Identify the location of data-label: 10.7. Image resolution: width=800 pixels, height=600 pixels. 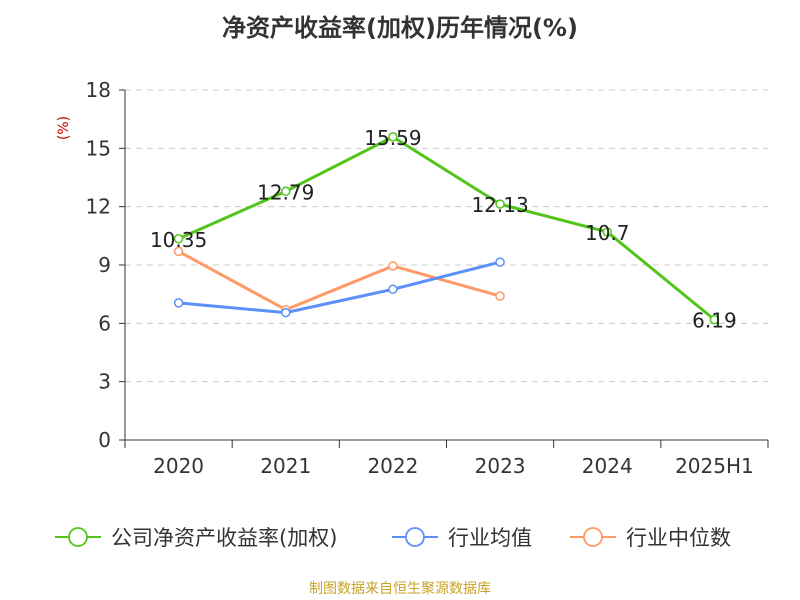
(607, 233).